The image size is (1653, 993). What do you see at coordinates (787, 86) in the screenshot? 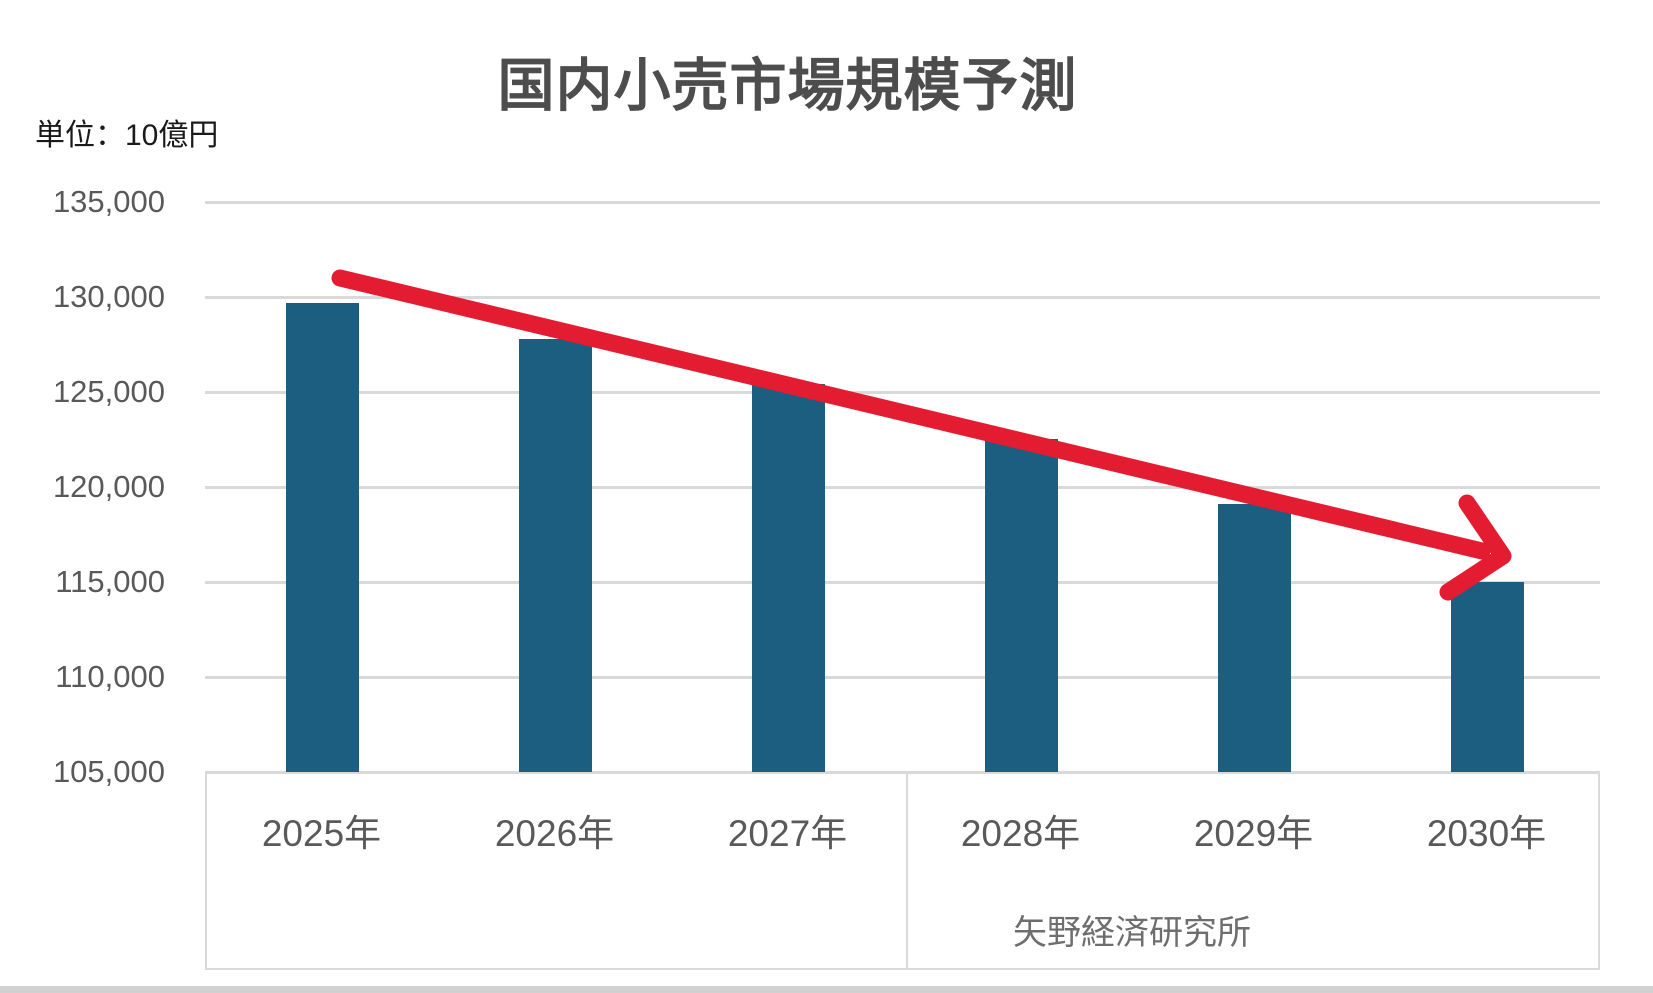
I see `chart-title: 国内小売市場規模予測` at bounding box center [787, 86].